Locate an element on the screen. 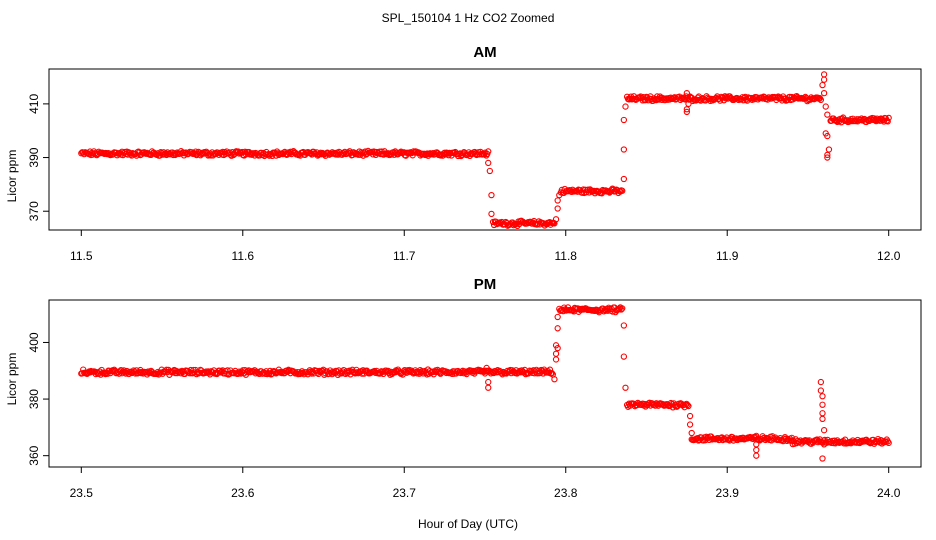  x-tick-label: 23.6 is located at coordinates (243, 493).